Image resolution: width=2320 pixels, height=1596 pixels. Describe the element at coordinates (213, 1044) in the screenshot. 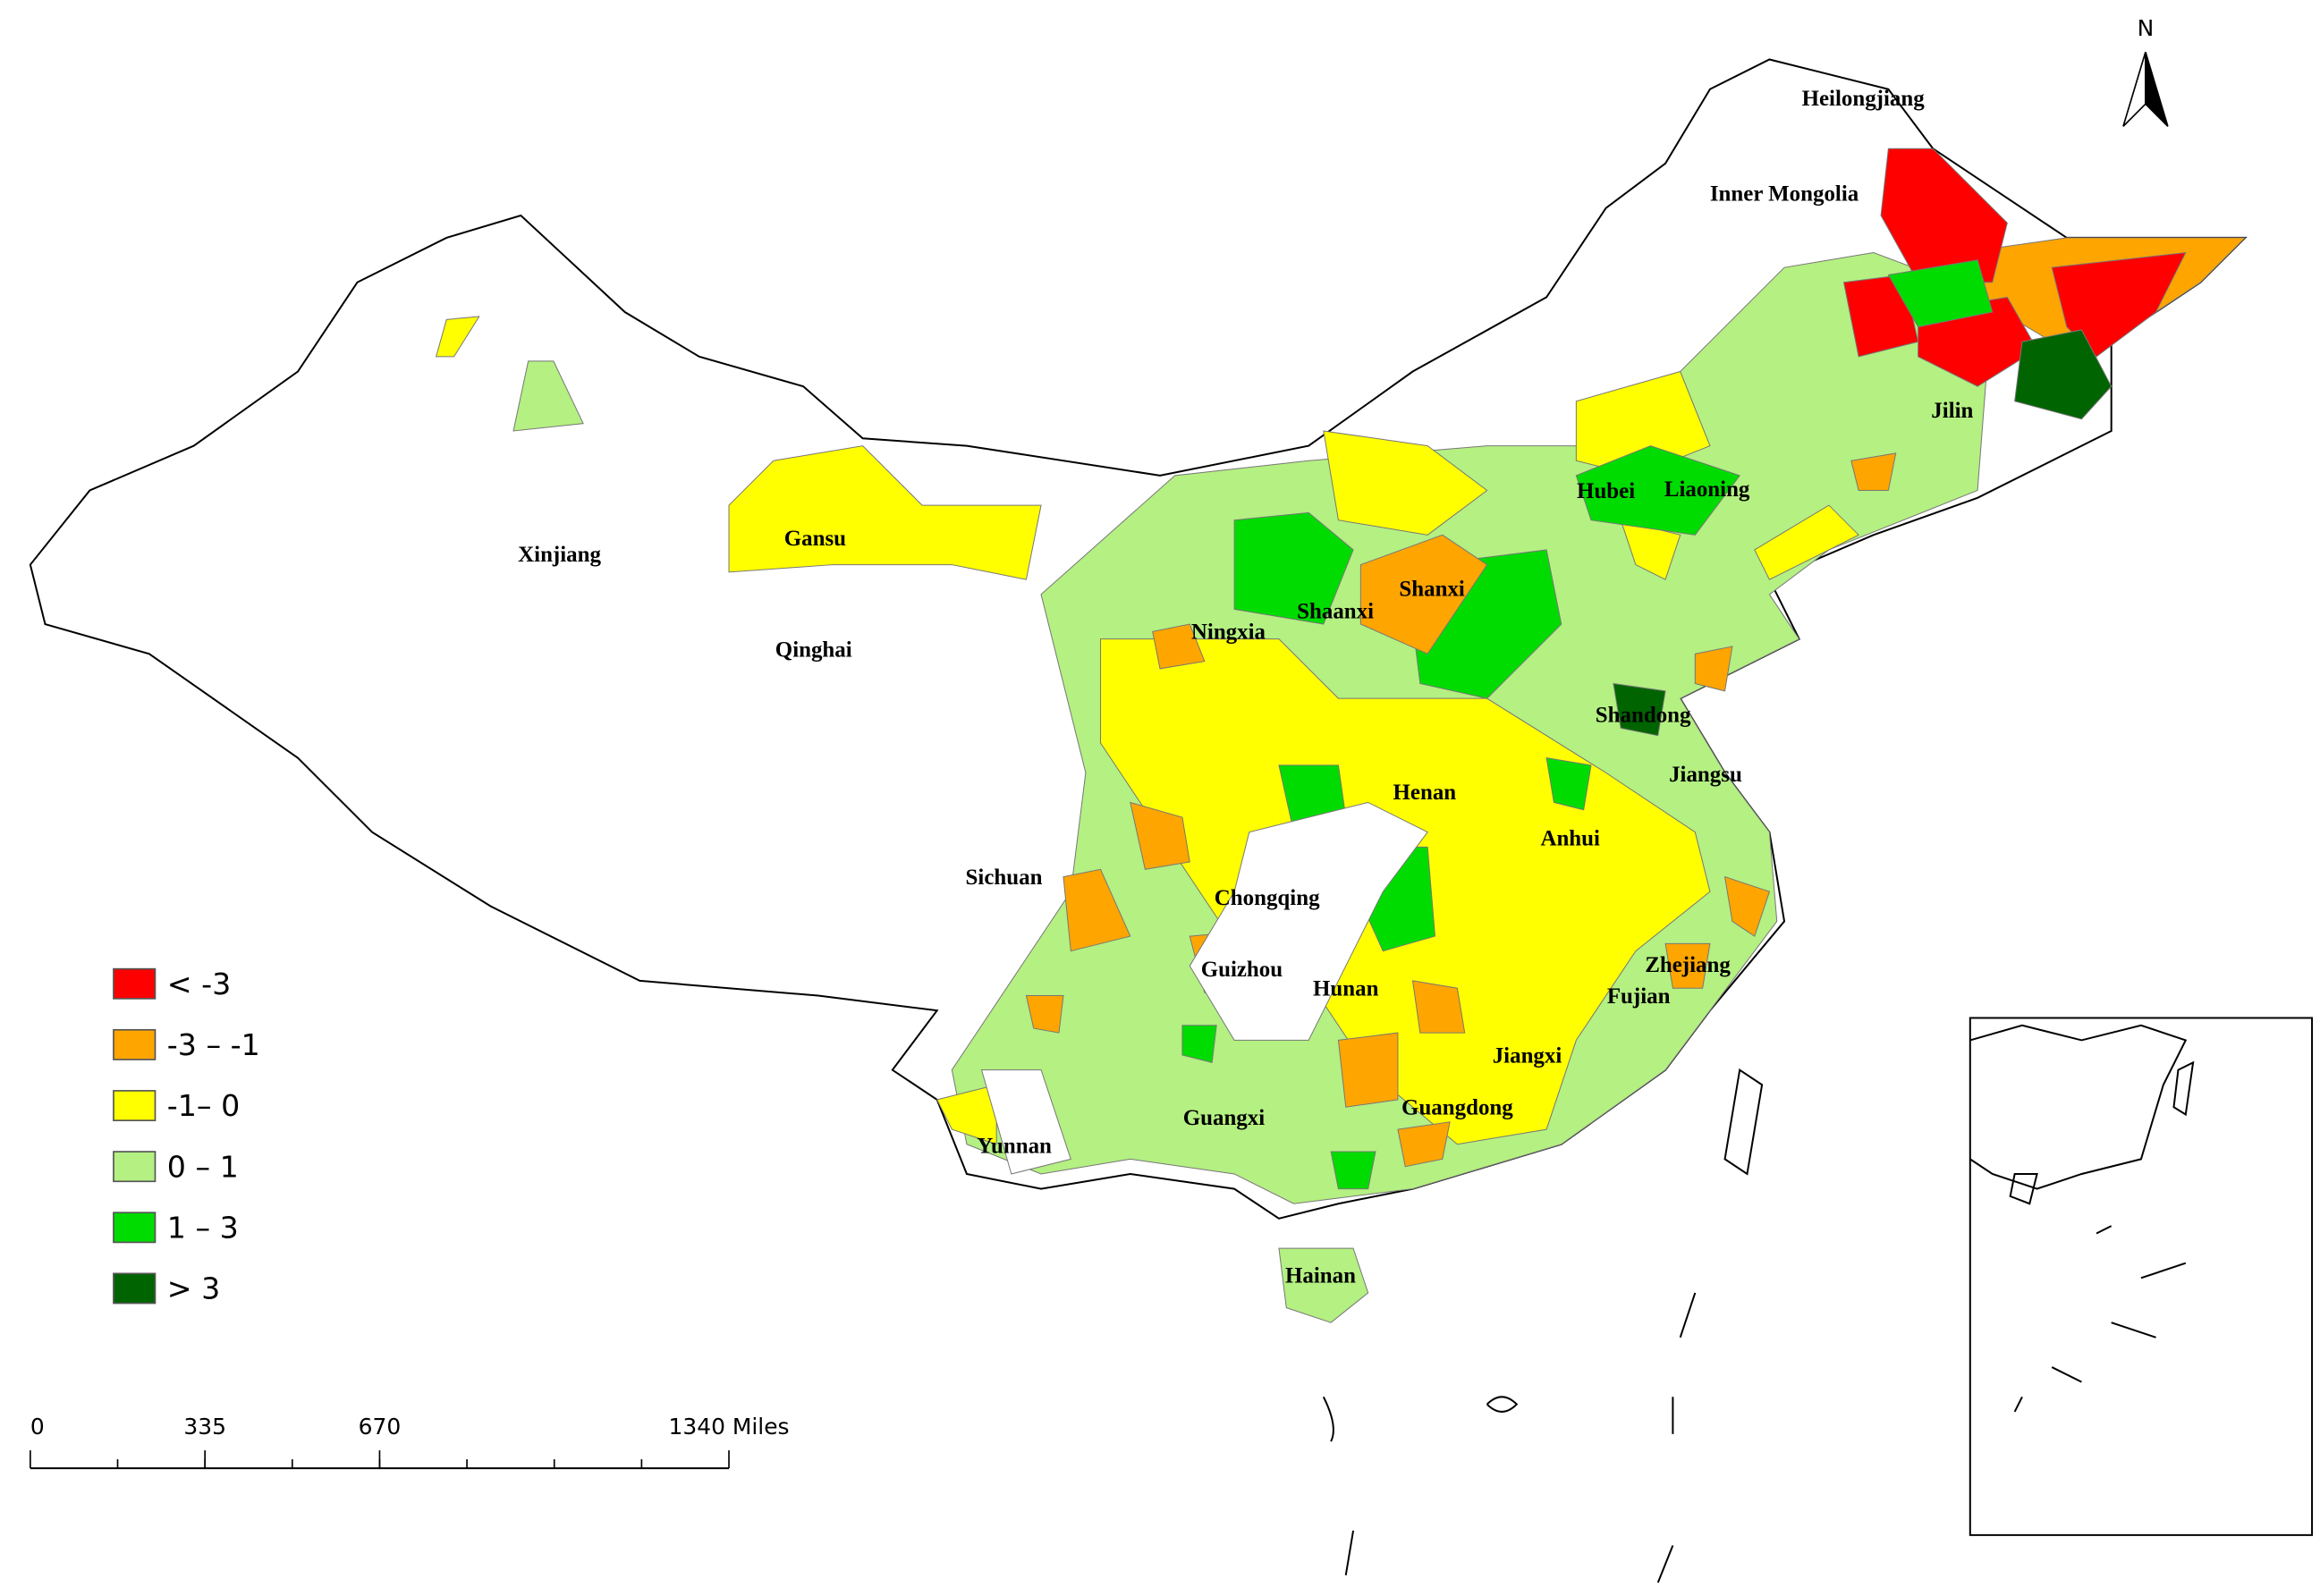

I see `legend-label: -3 – -1` at that location.